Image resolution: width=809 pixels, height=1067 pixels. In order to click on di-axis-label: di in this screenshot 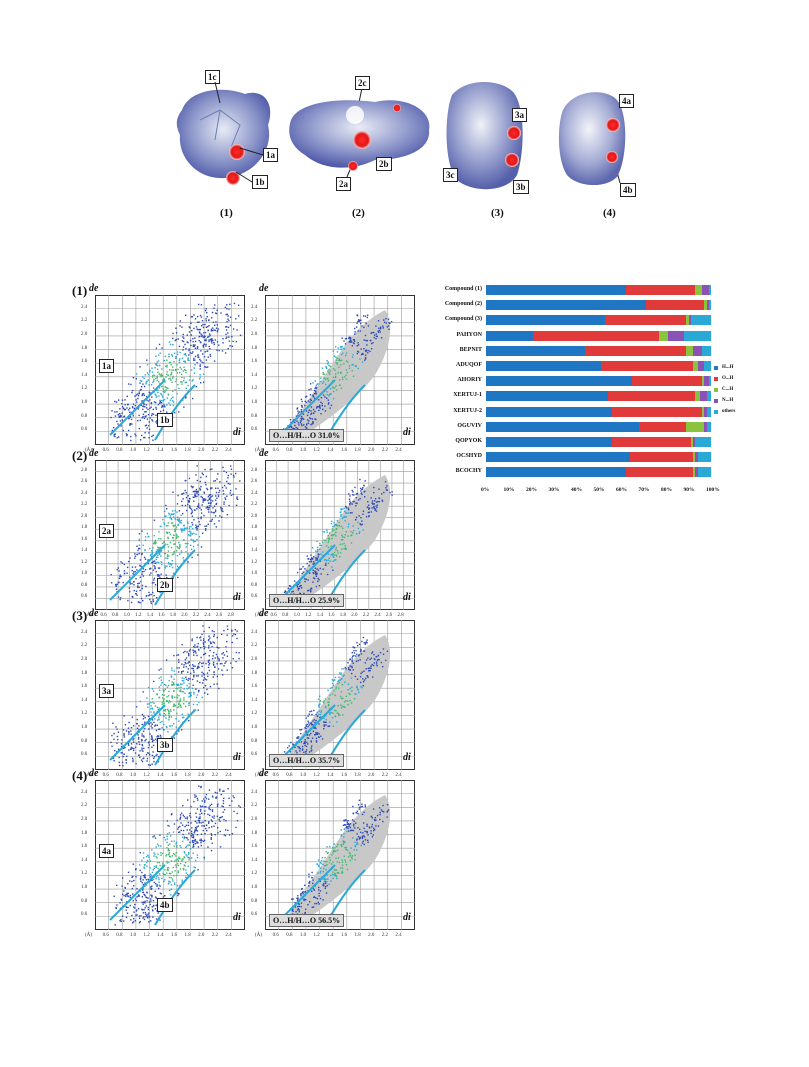, I will do `click(237, 757)`.